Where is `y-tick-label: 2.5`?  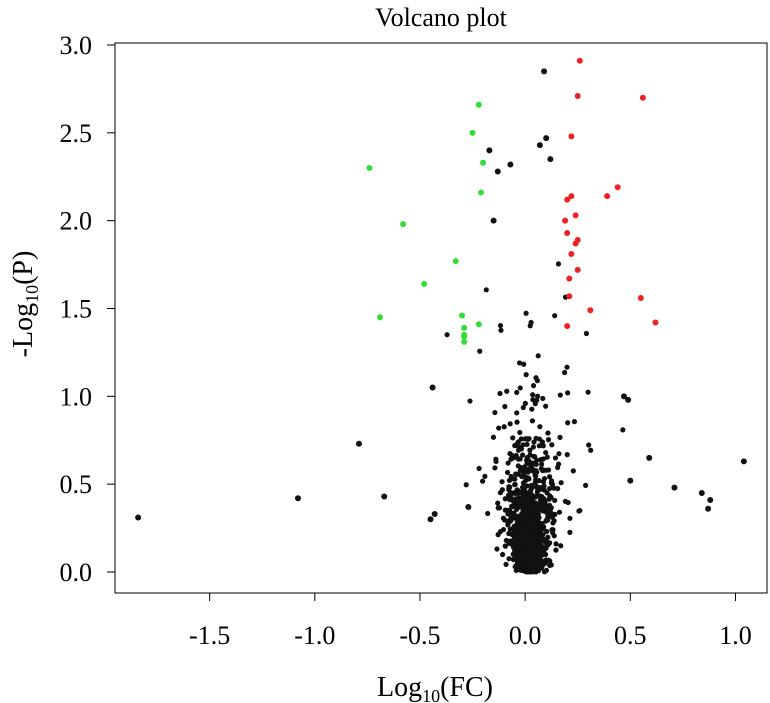 y-tick-label: 2.5 is located at coordinates (76, 133).